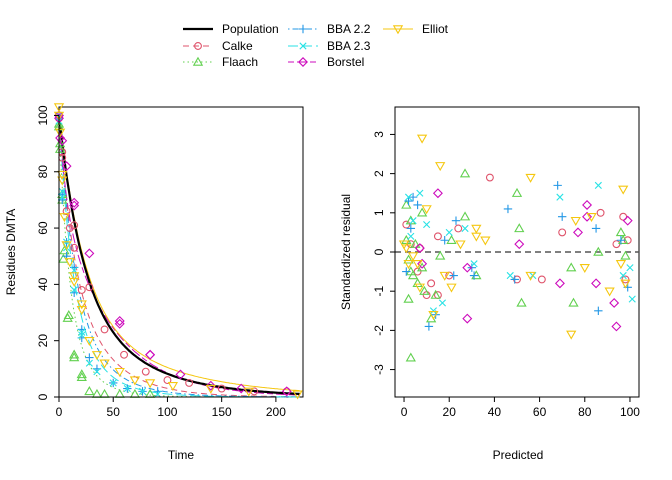 The height and width of the screenshot is (480, 672). I want to click on y-tick-label: -1, so click(379, 291).